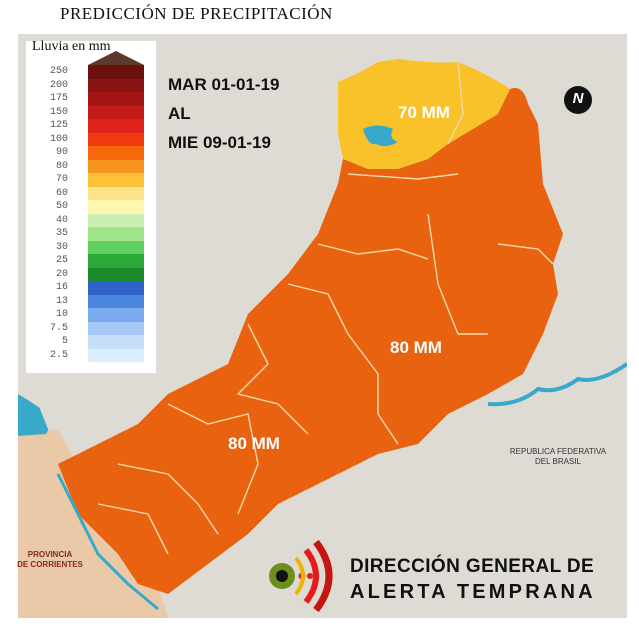 The width and height of the screenshot is (639, 640). Describe the element at coordinates (64, 341) in the screenshot. I see `legend-entry-label: 5` at that location.